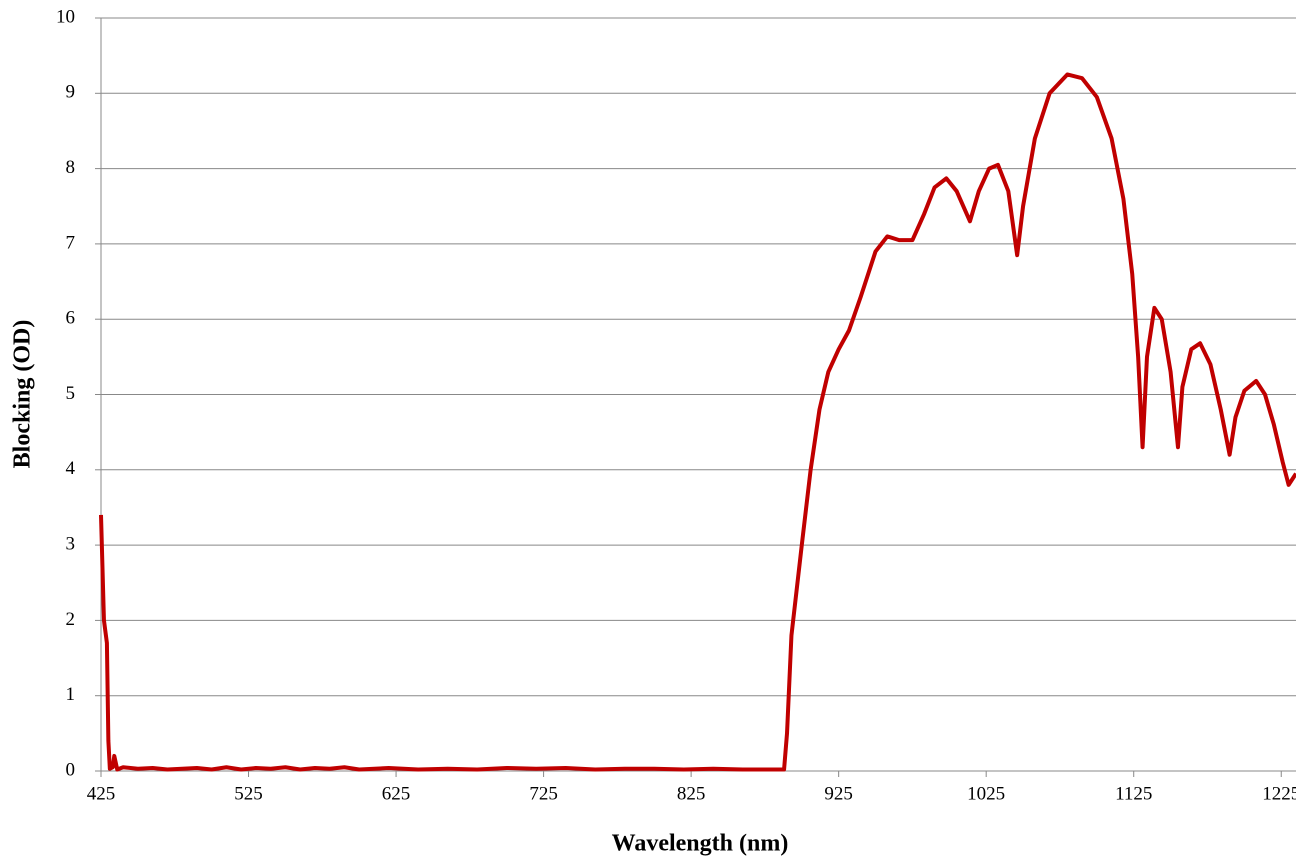  I want to click on x-tick-label: 1025, so click(986, 793).